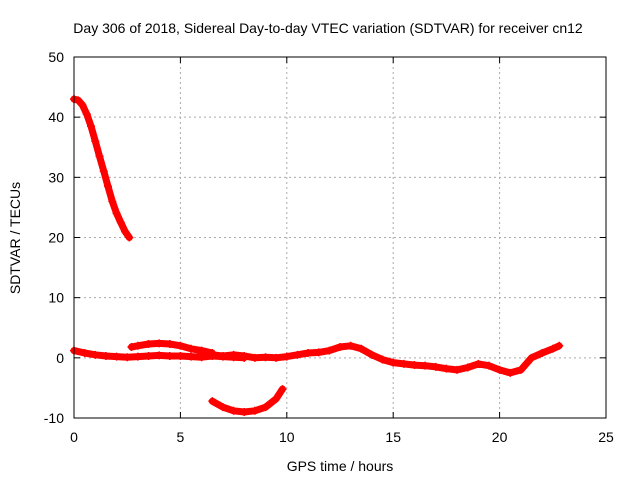 The image size is (640, 480). I want to click on y-tick-label: 20, so click(56, 238).